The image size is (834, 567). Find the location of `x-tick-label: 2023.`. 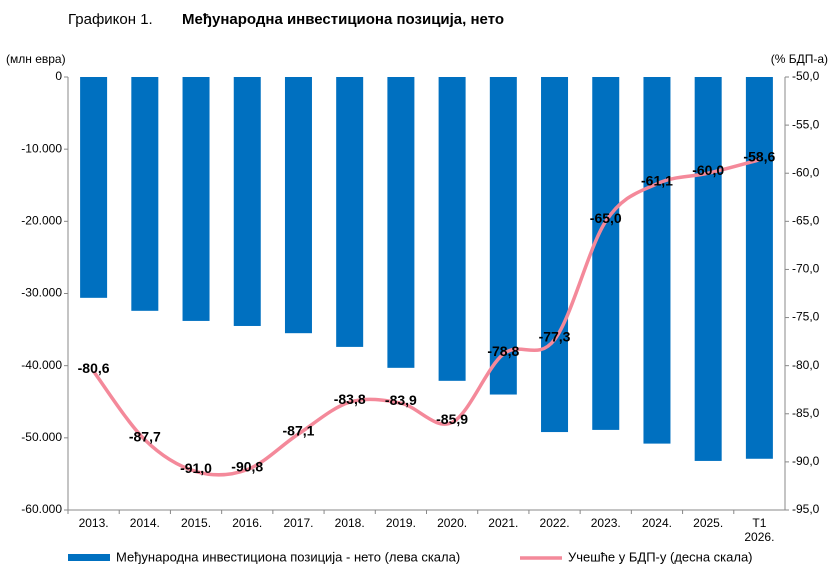

x-tick-label: 2023. is located at coordinates (605, 523).